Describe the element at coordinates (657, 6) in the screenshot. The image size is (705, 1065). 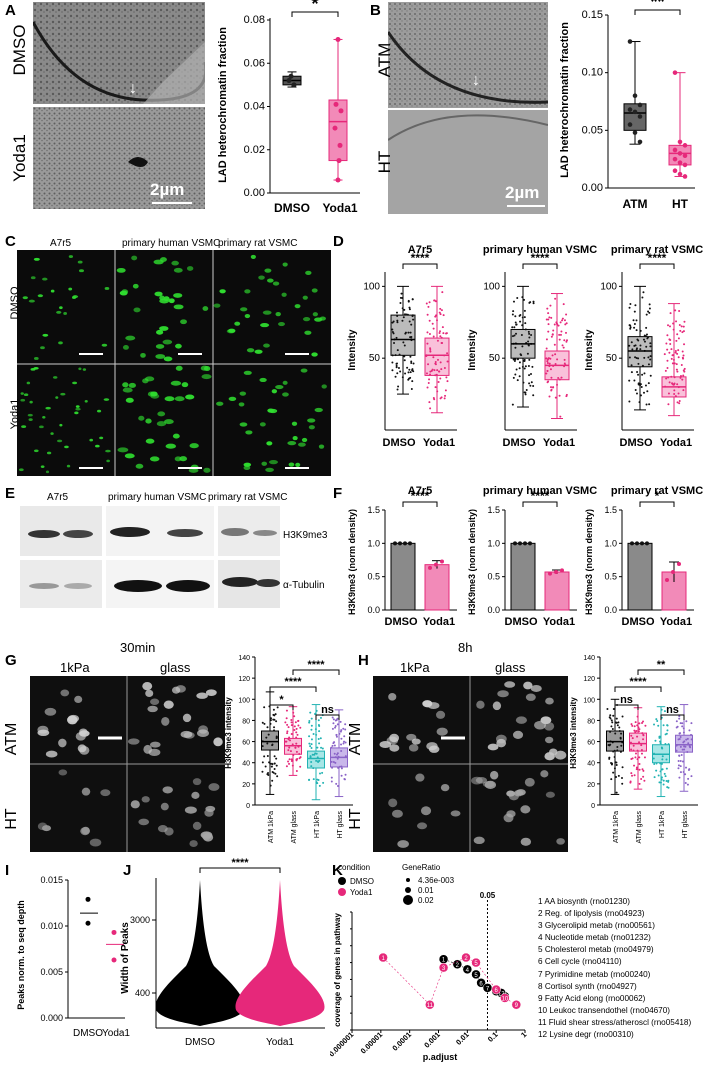
I see `b-sig-label: **` at that location.